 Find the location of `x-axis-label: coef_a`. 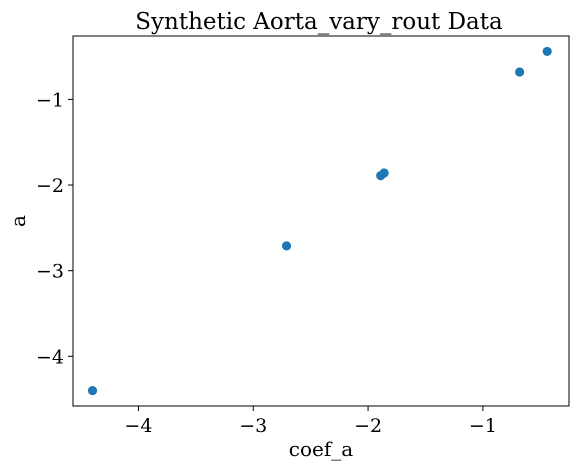

x-axis-label: coef_a is located at coordinates (321, 449).